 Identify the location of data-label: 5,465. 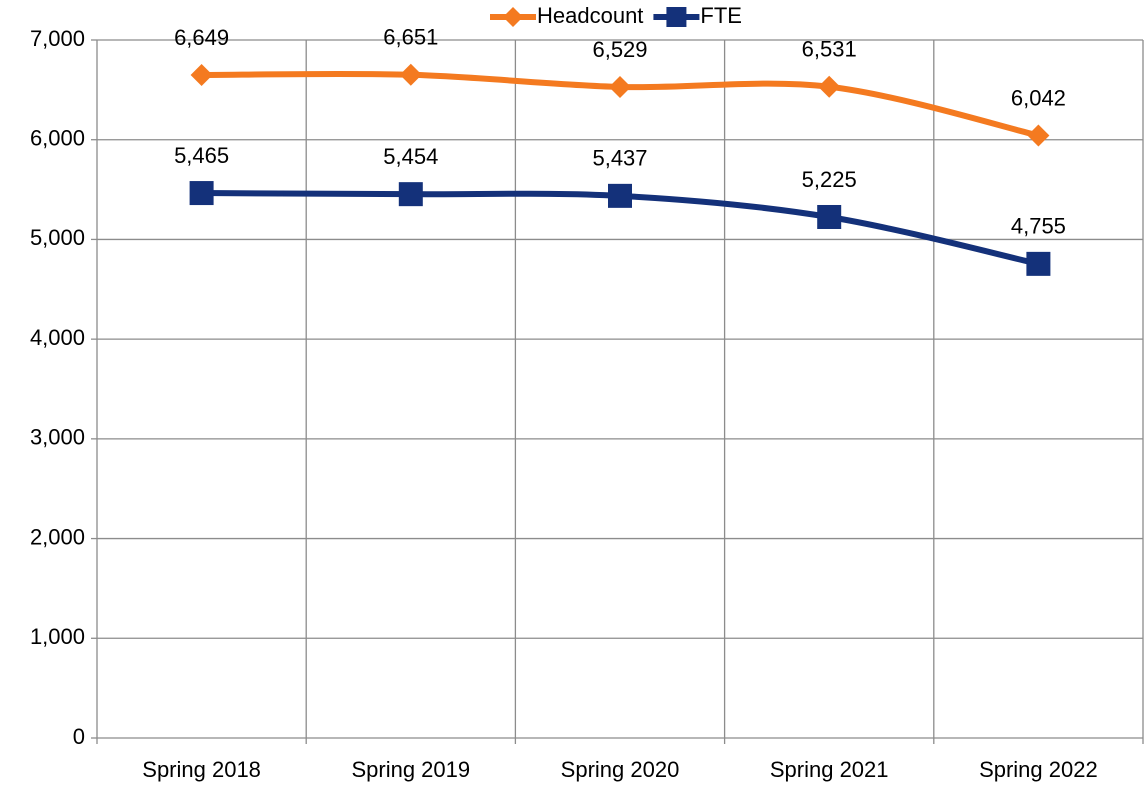
(201, 155).